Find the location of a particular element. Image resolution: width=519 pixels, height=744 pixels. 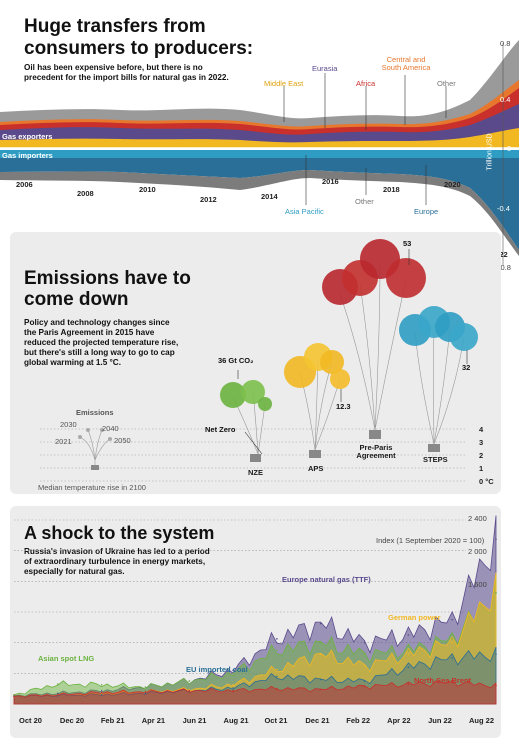

label-africa: Africa is located at coordinates (366, 83).